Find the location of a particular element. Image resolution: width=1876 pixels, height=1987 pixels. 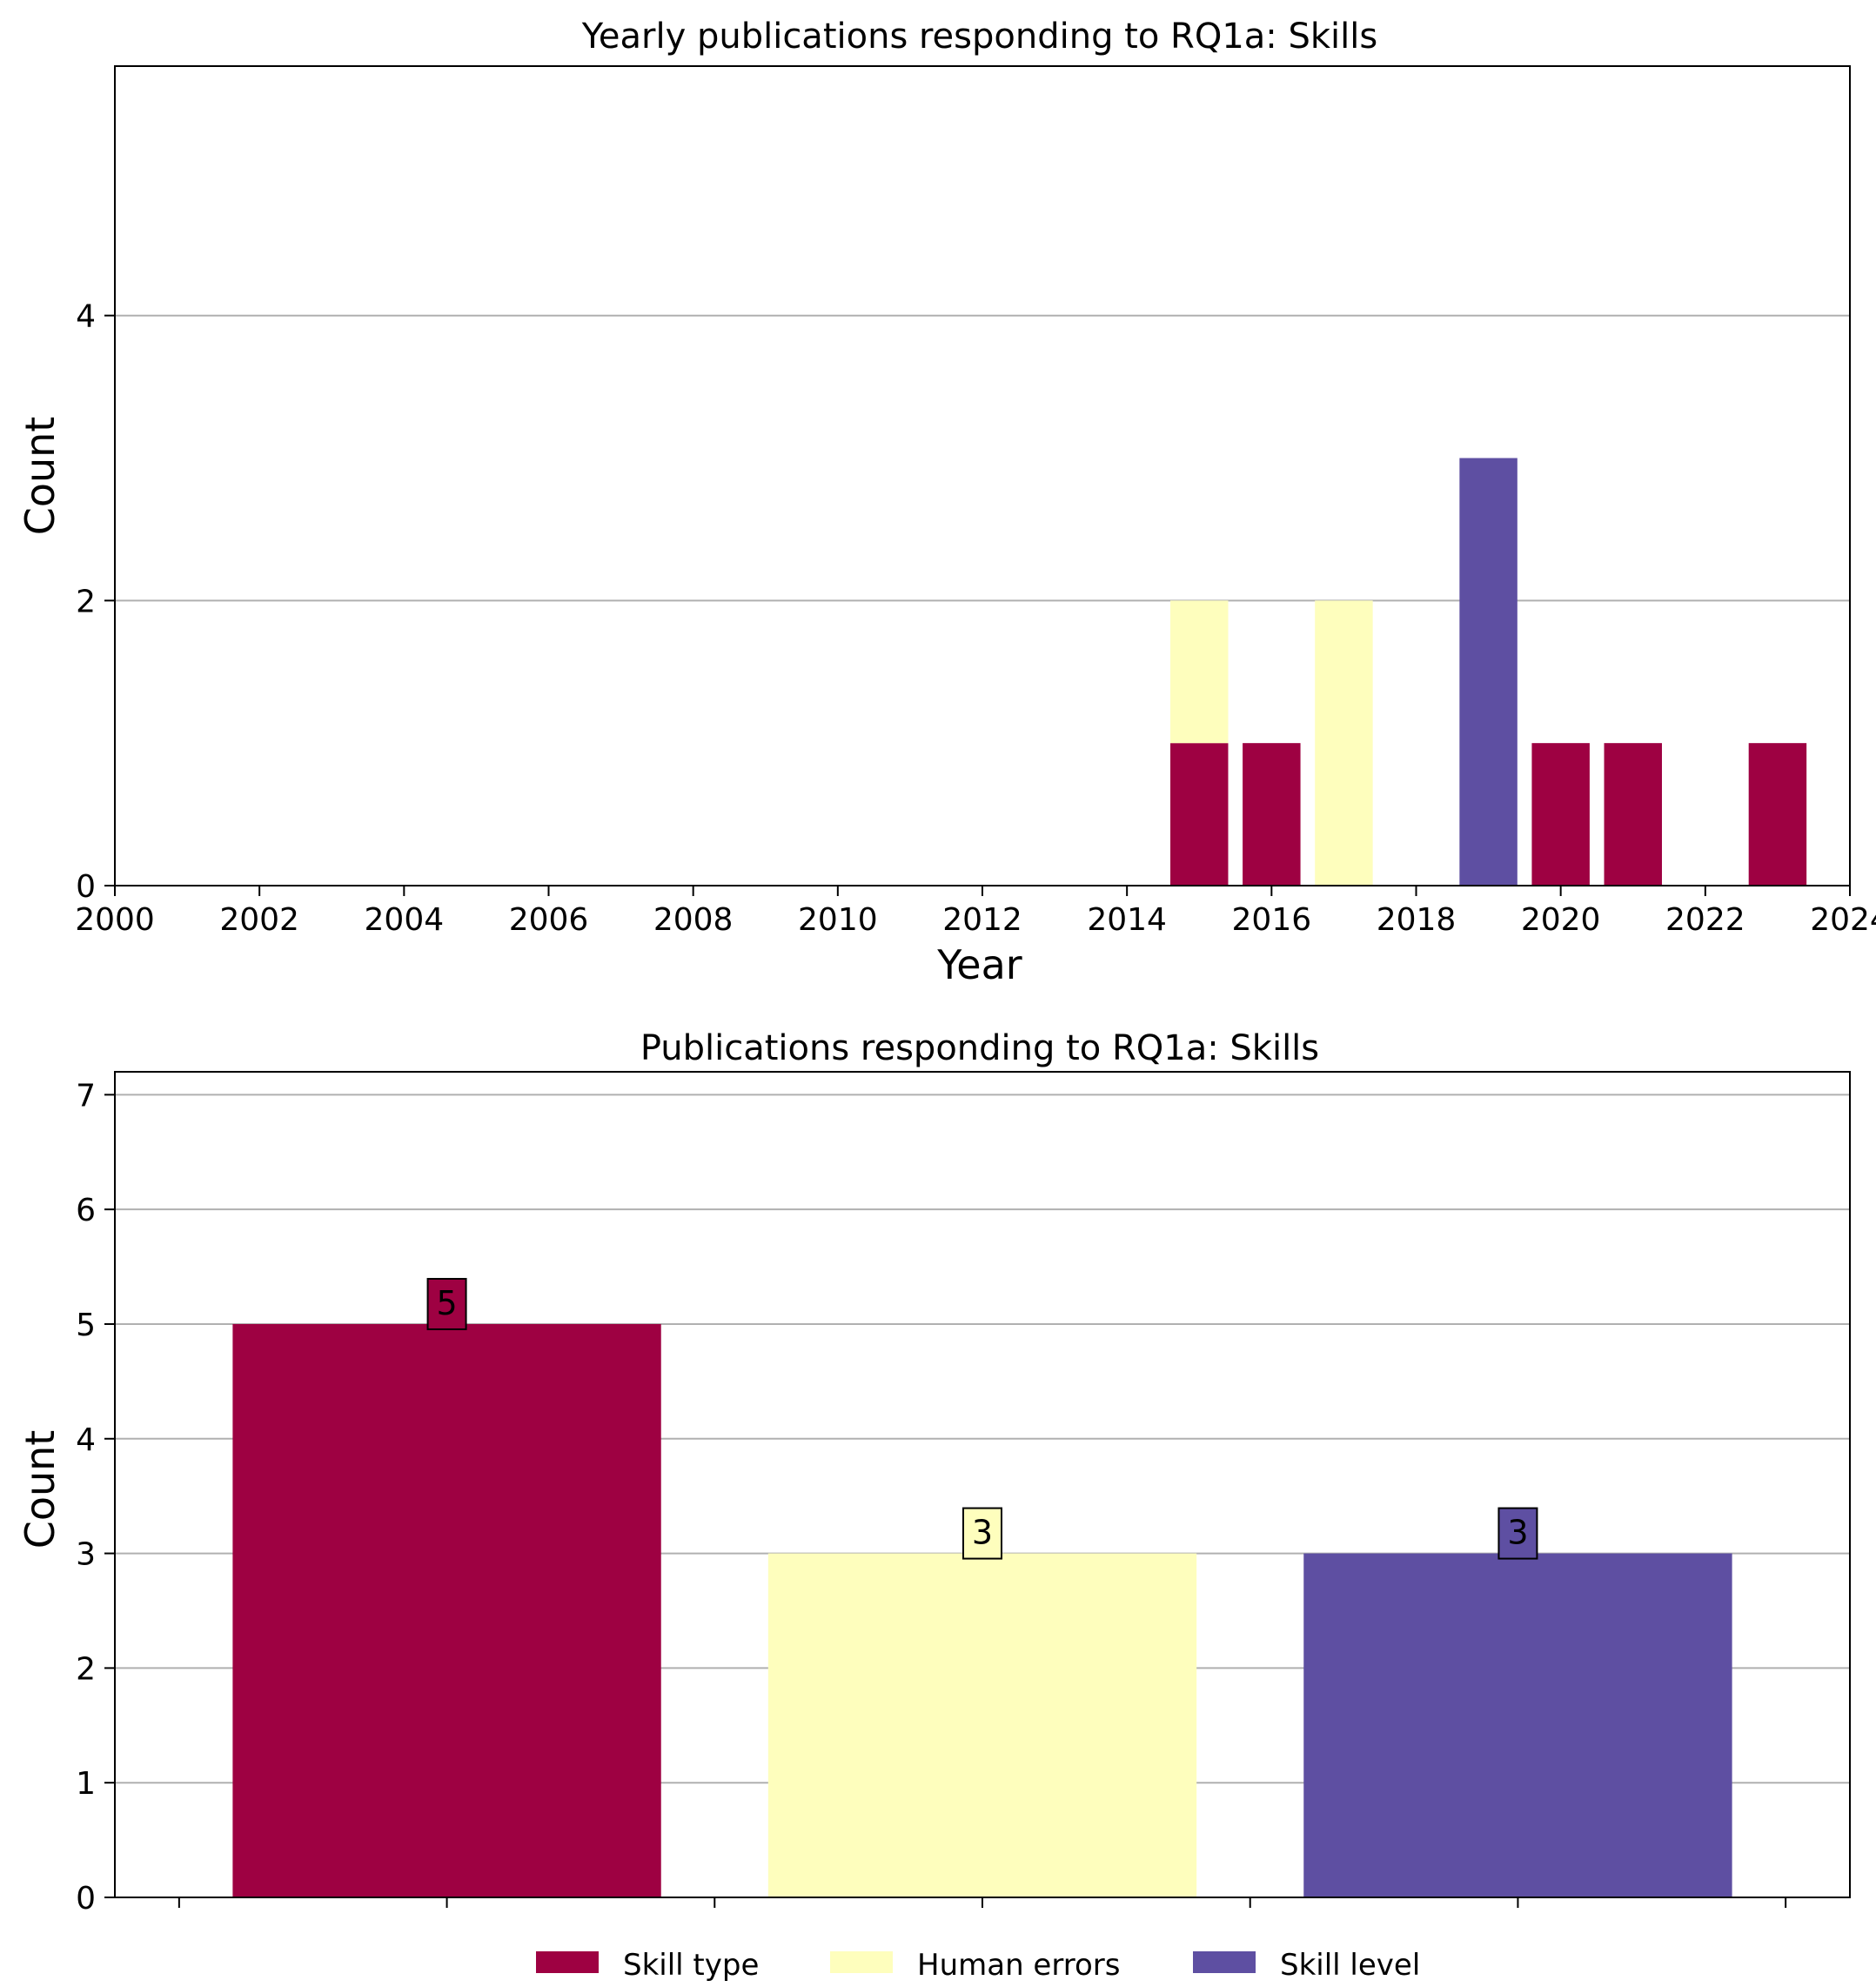

x-tick-label: 2006 is located at coordinates (549, 920).